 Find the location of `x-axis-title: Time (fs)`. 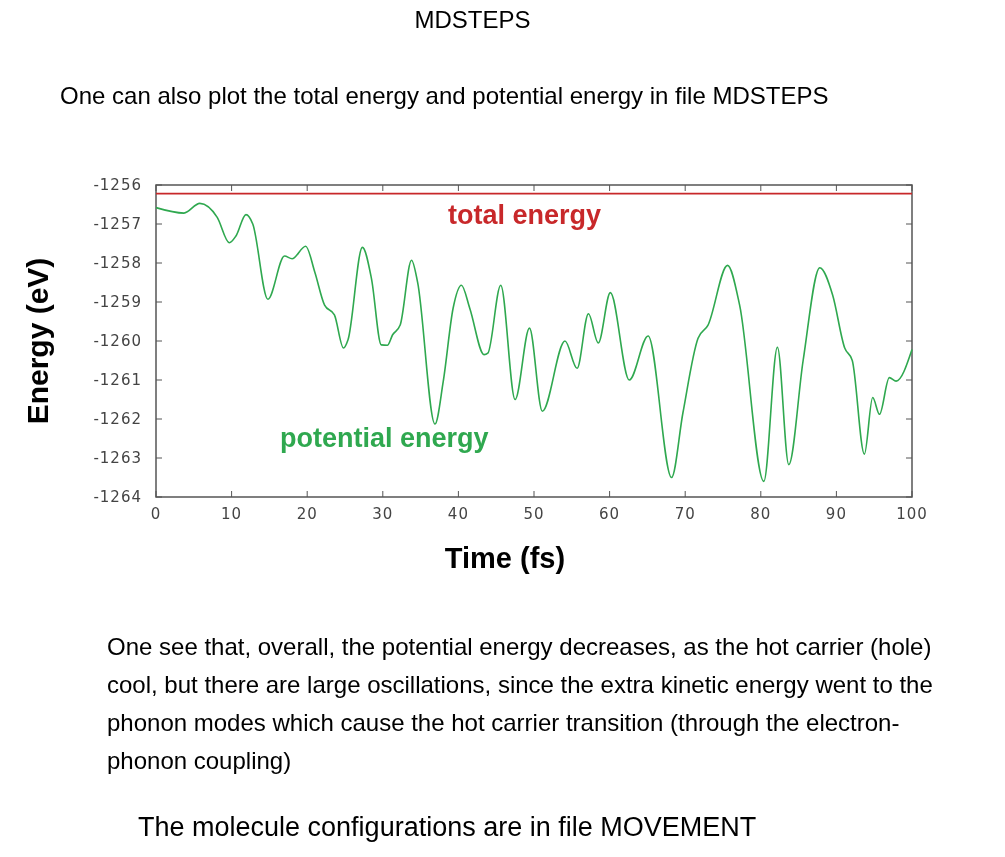

x-axis-title: Time (fs) is located at coordinates (505, 558).